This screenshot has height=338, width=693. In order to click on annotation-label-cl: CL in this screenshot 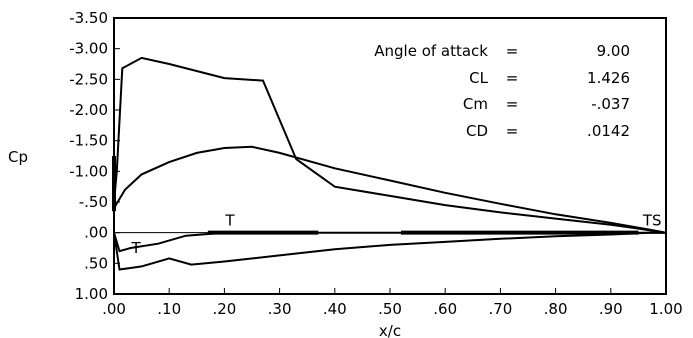, I will do `click(478, 78)`.